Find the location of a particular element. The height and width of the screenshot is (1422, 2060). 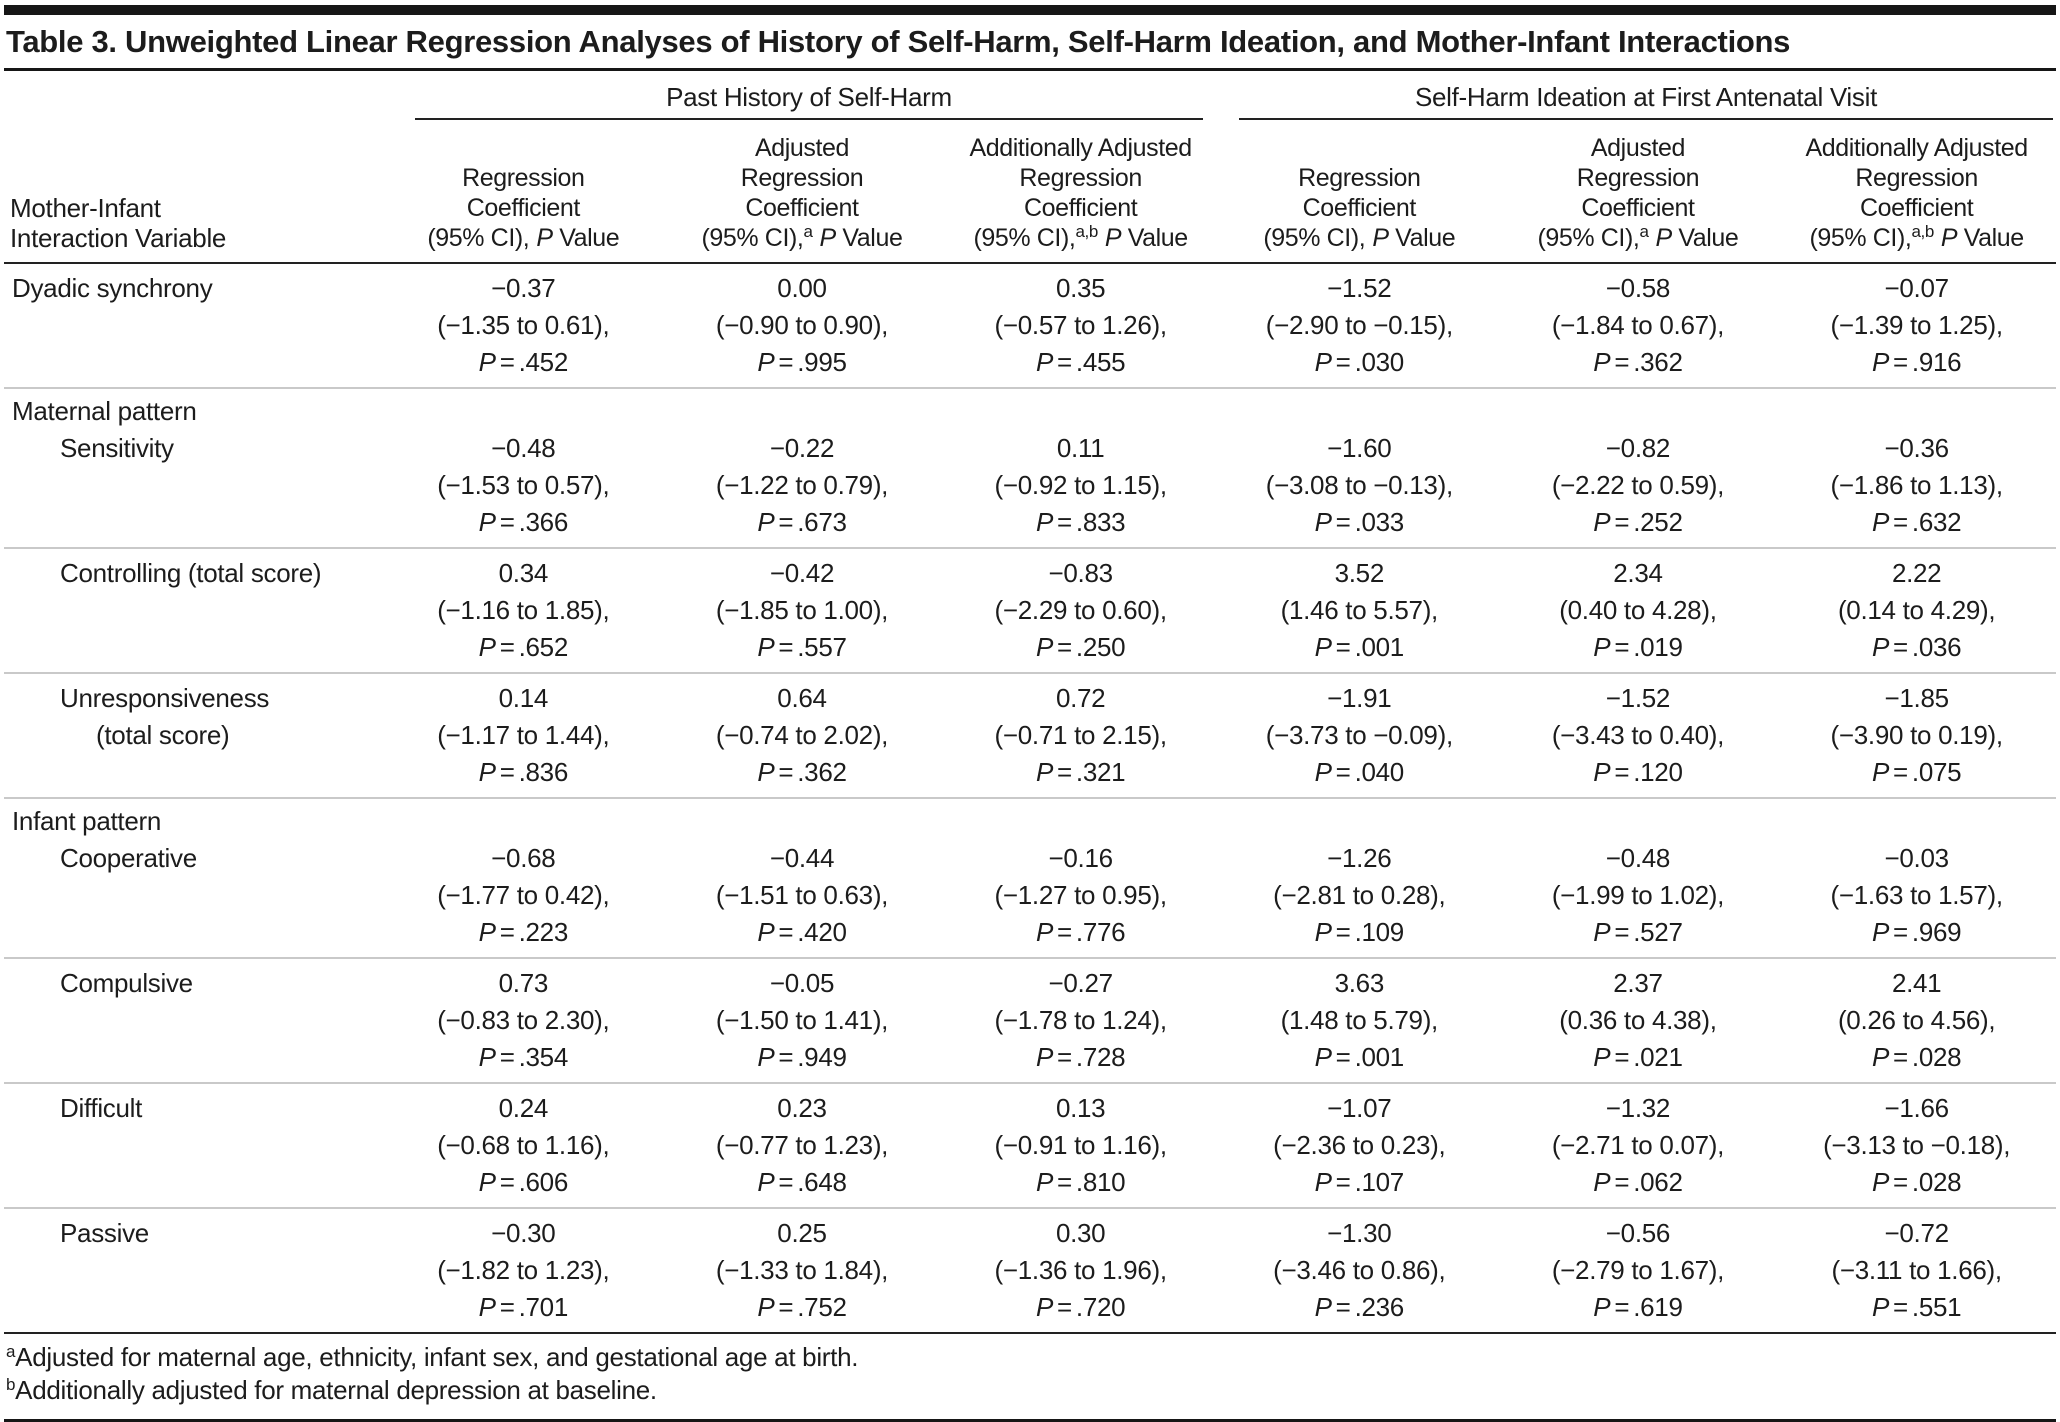

coefficient-value: −0.22 is located at coordinates (802, 448).